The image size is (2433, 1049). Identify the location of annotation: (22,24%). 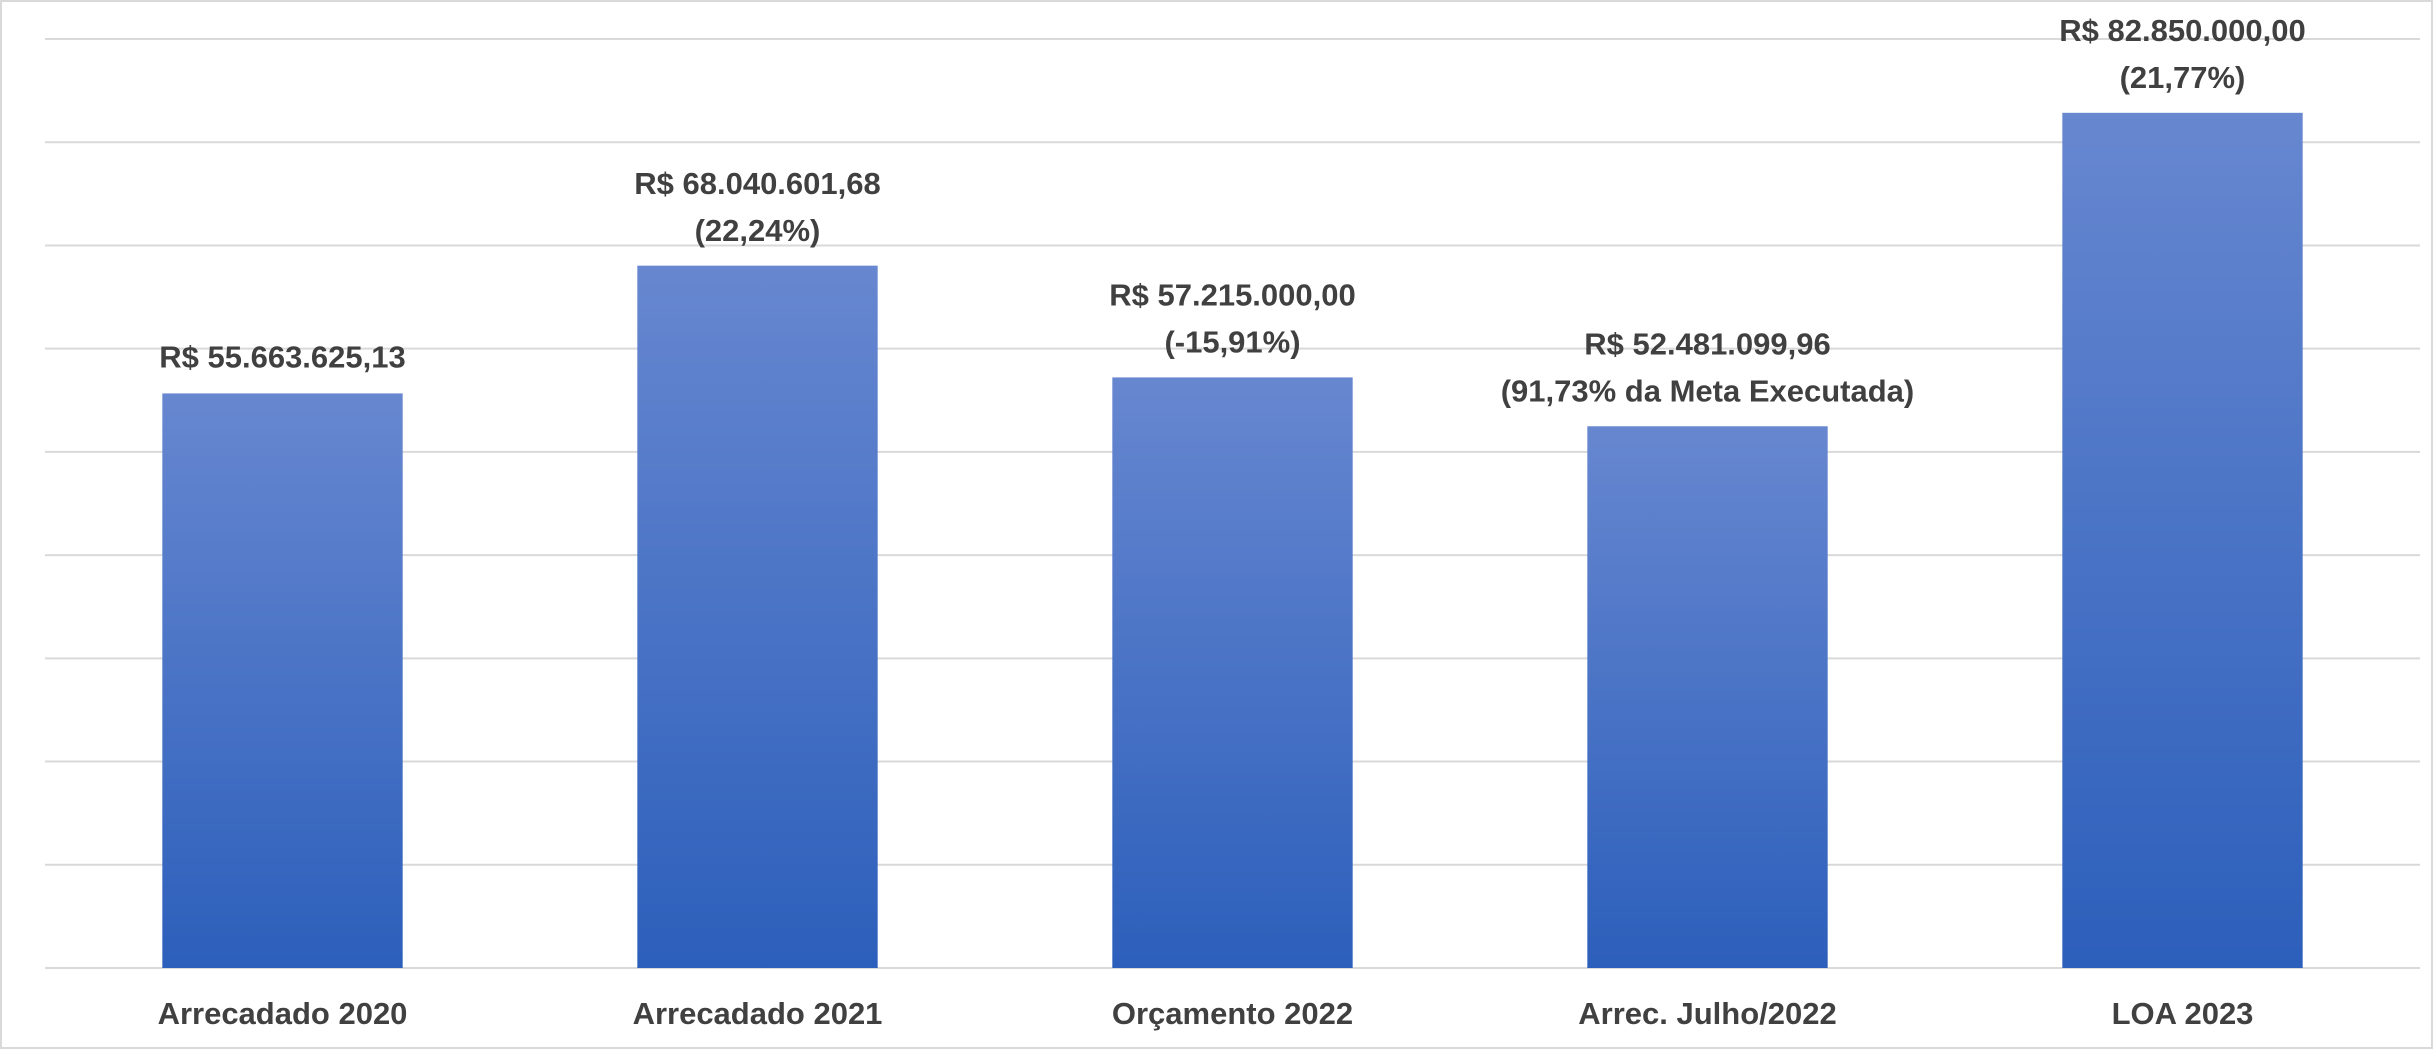
(758, 230).